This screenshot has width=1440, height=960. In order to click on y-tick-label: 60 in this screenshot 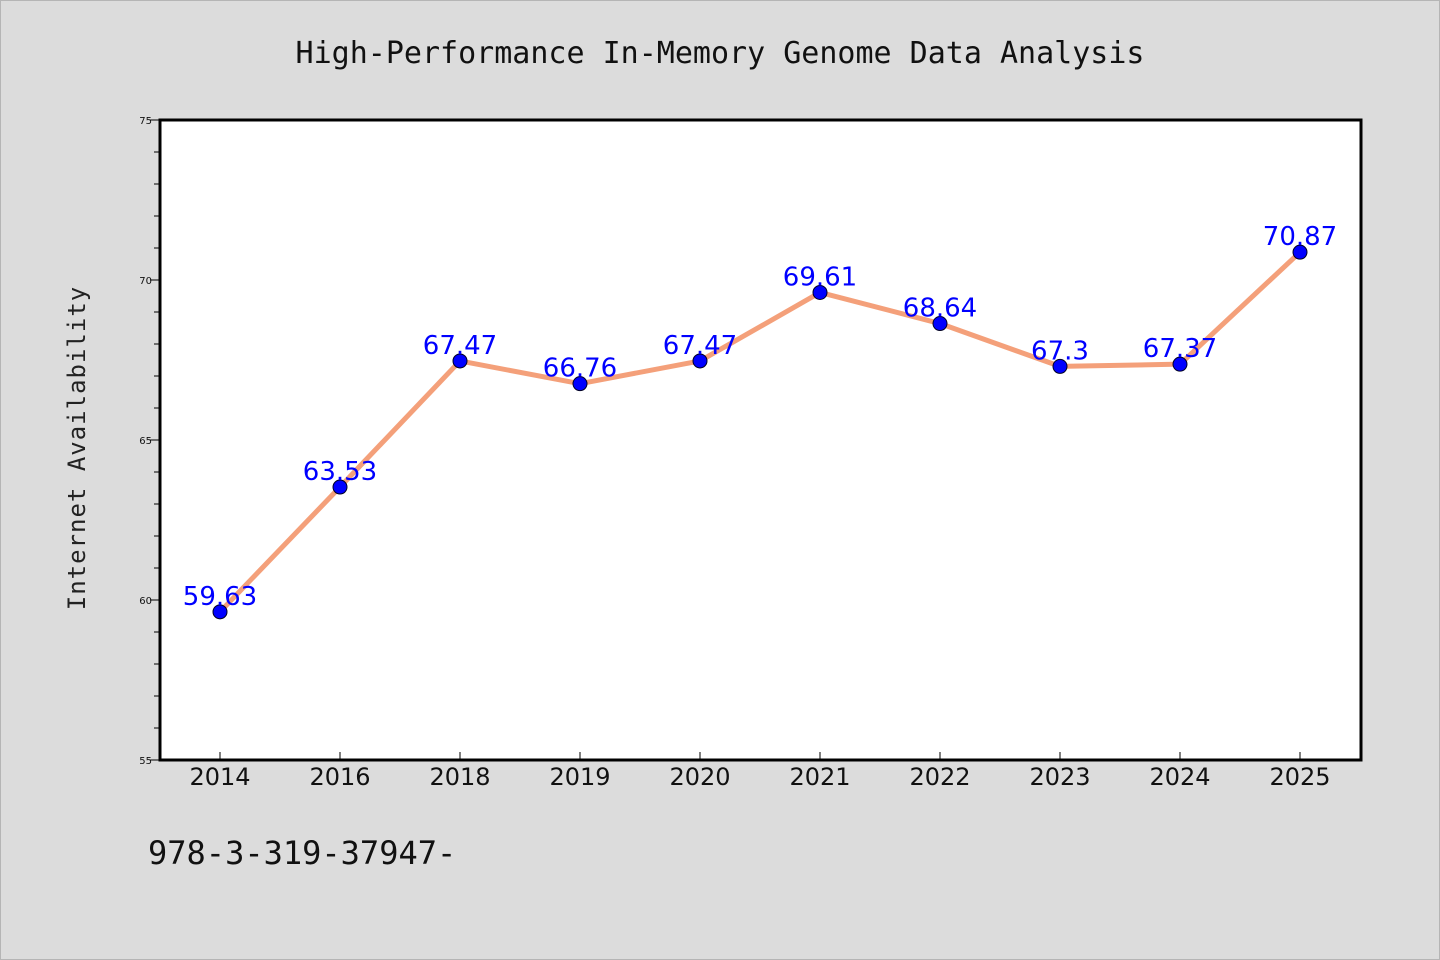, I will do `click(145, 601)`.